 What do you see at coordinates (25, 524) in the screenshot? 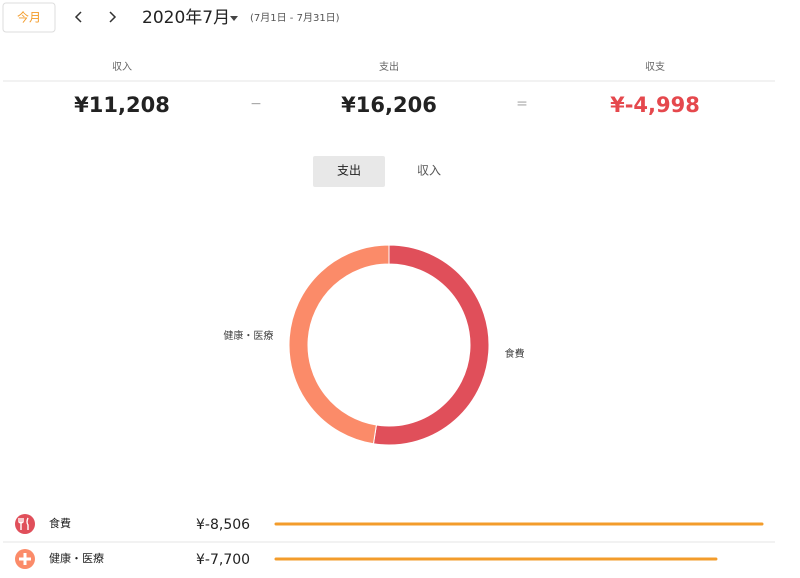
I see `food-icon` at bounding box center [25, 524].